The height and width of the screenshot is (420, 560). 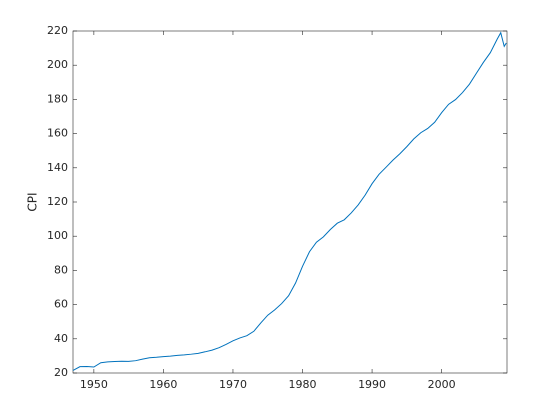 What do you see at coordinates (61, 372) in the screenshot?
I see `y-tick-label: 20` at bounding box center [61, 372].